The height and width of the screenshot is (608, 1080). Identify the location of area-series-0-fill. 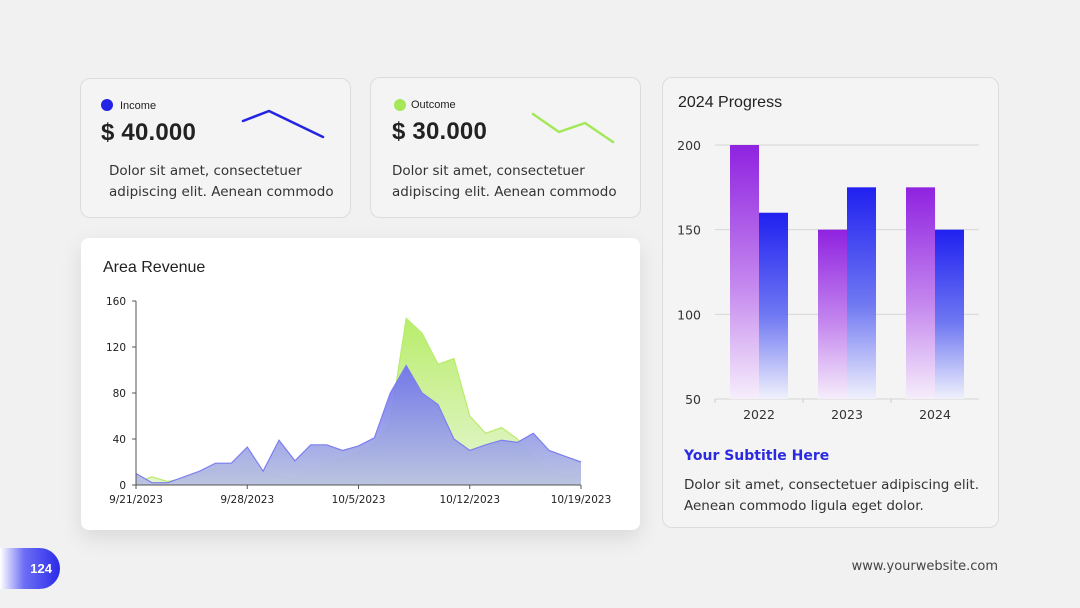
(358, 425).